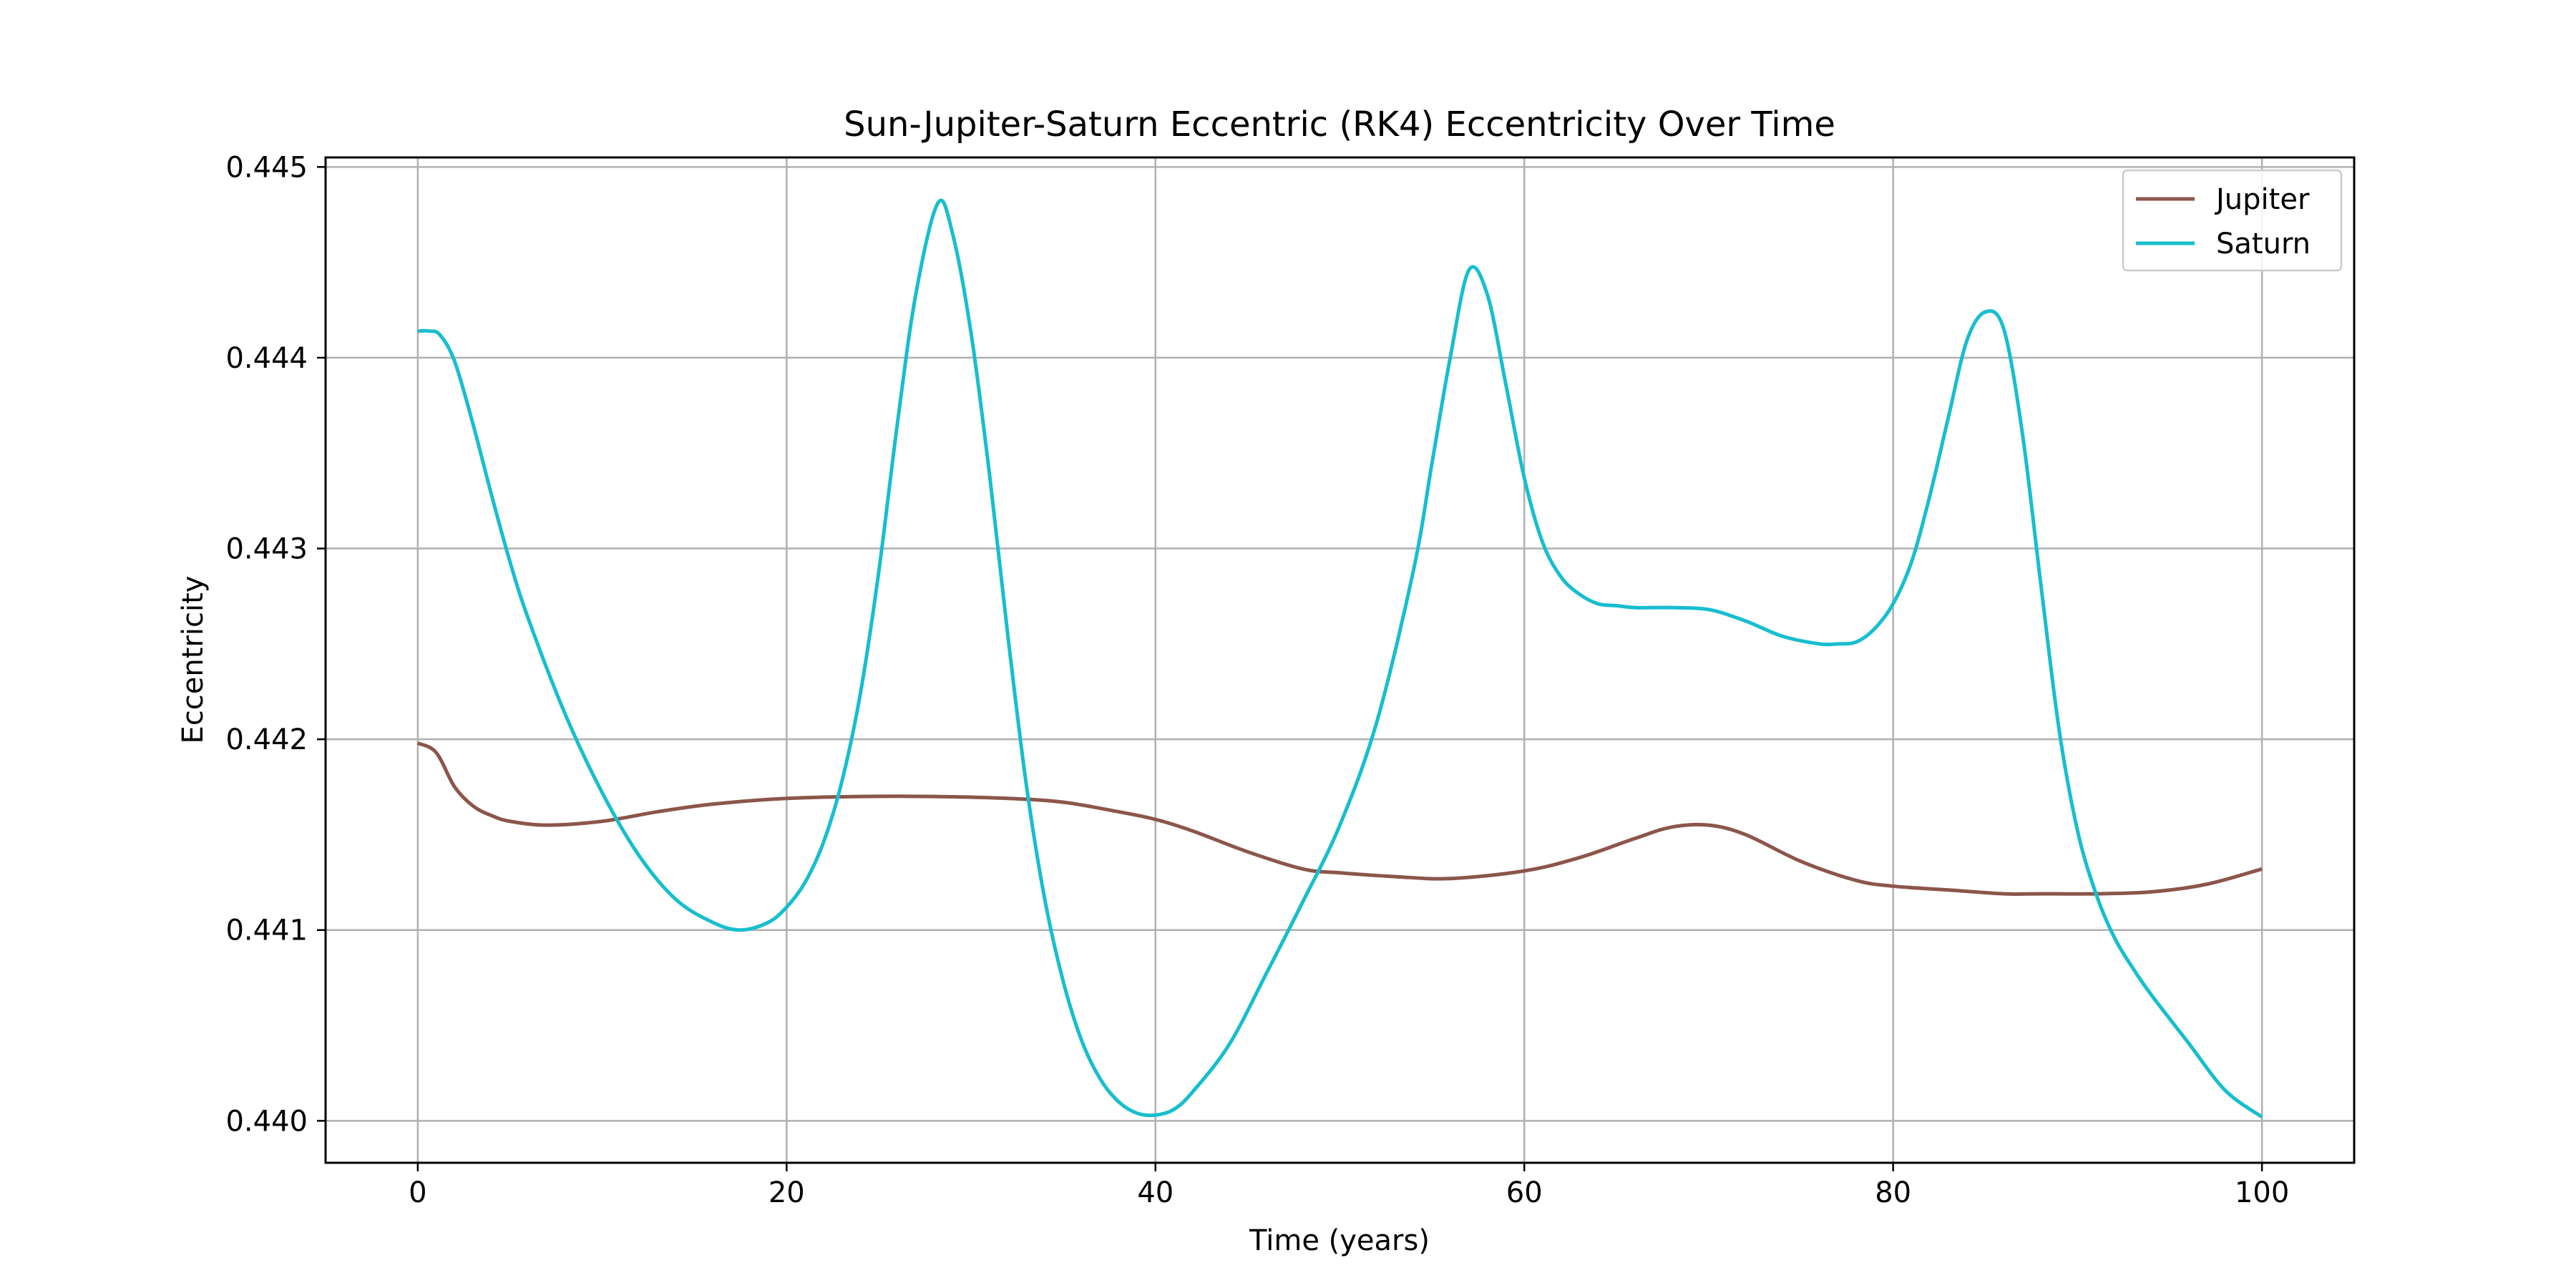 The image size is (2576, 1288). What do you see at coordinates (2263, 244) in the screenshot?
I see `legend-label-saturn: Saturn` at bounding box center [2263, 244].